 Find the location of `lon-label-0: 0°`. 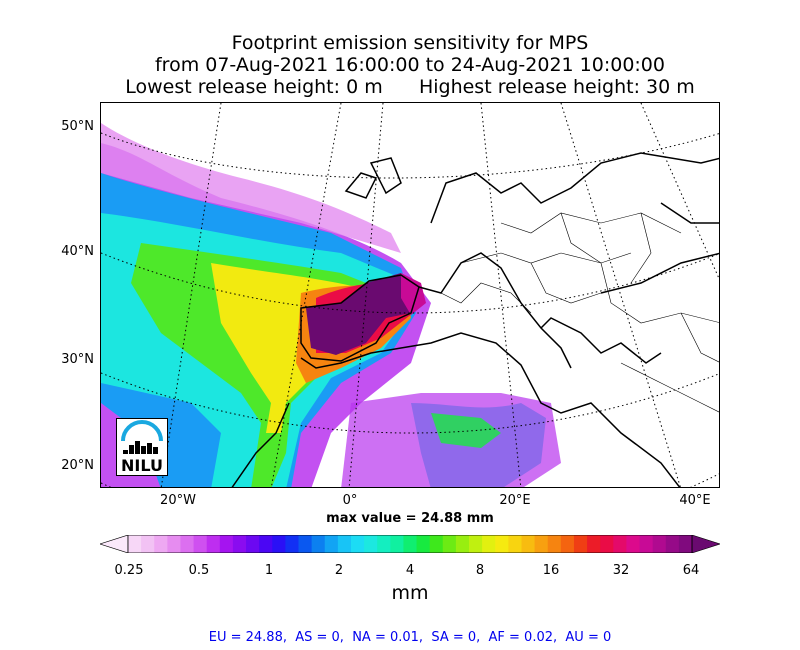

lon-label-0: 0° is located at coordinates (350, 500).